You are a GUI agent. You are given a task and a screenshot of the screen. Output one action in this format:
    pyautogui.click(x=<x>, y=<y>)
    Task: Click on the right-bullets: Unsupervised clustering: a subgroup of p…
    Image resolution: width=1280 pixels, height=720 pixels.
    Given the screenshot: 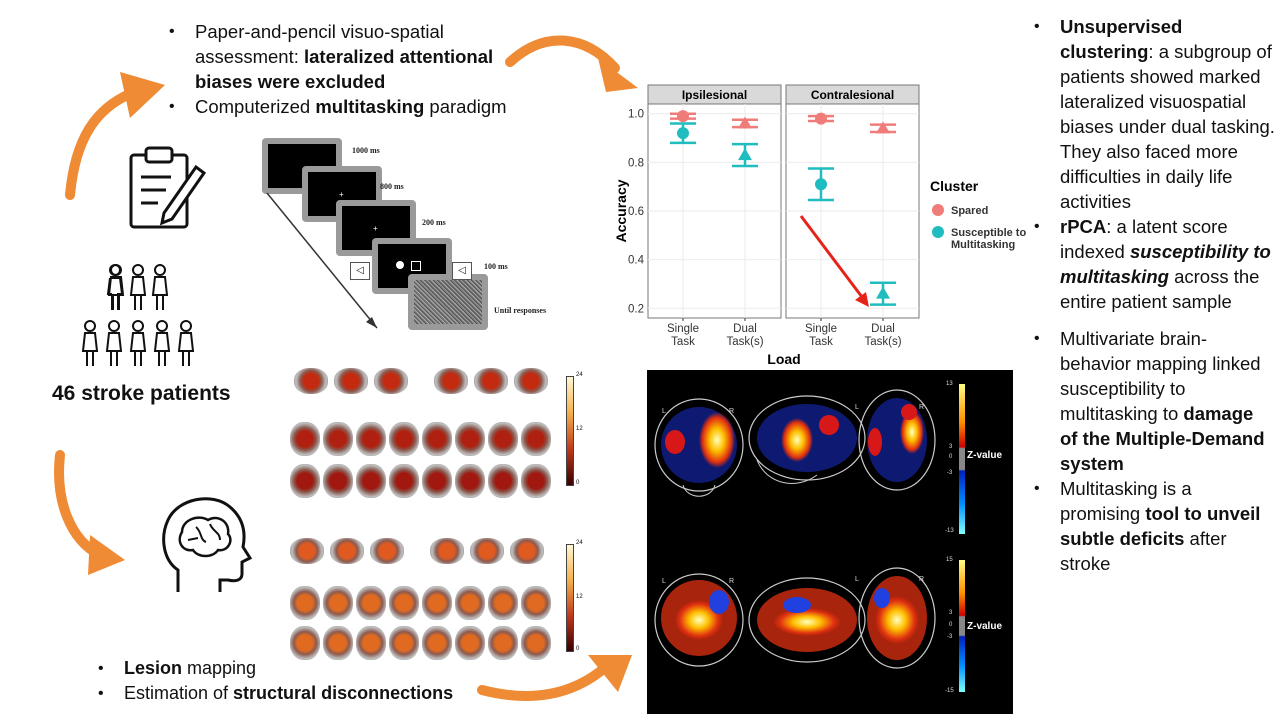 What is the action you would take?
    pyautogui.click(x=1152, y=295)
    